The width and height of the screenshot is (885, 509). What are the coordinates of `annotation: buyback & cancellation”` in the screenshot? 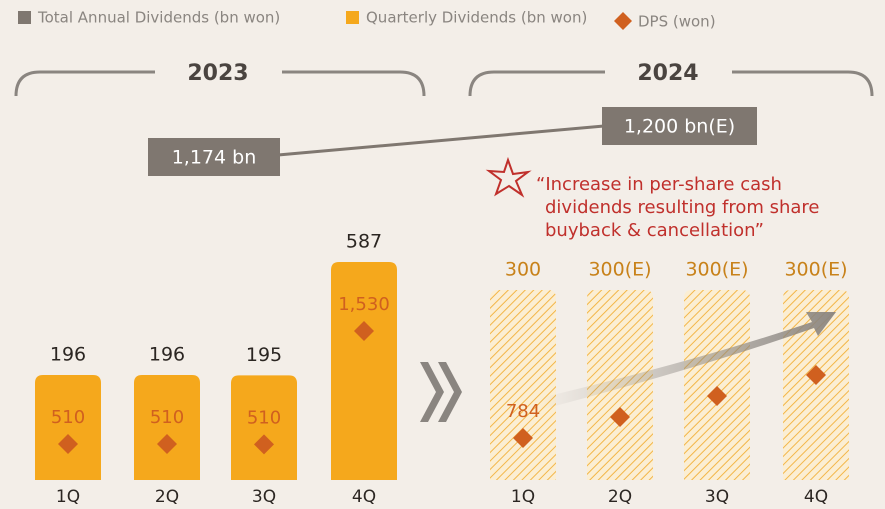 It's located at (654, 230).